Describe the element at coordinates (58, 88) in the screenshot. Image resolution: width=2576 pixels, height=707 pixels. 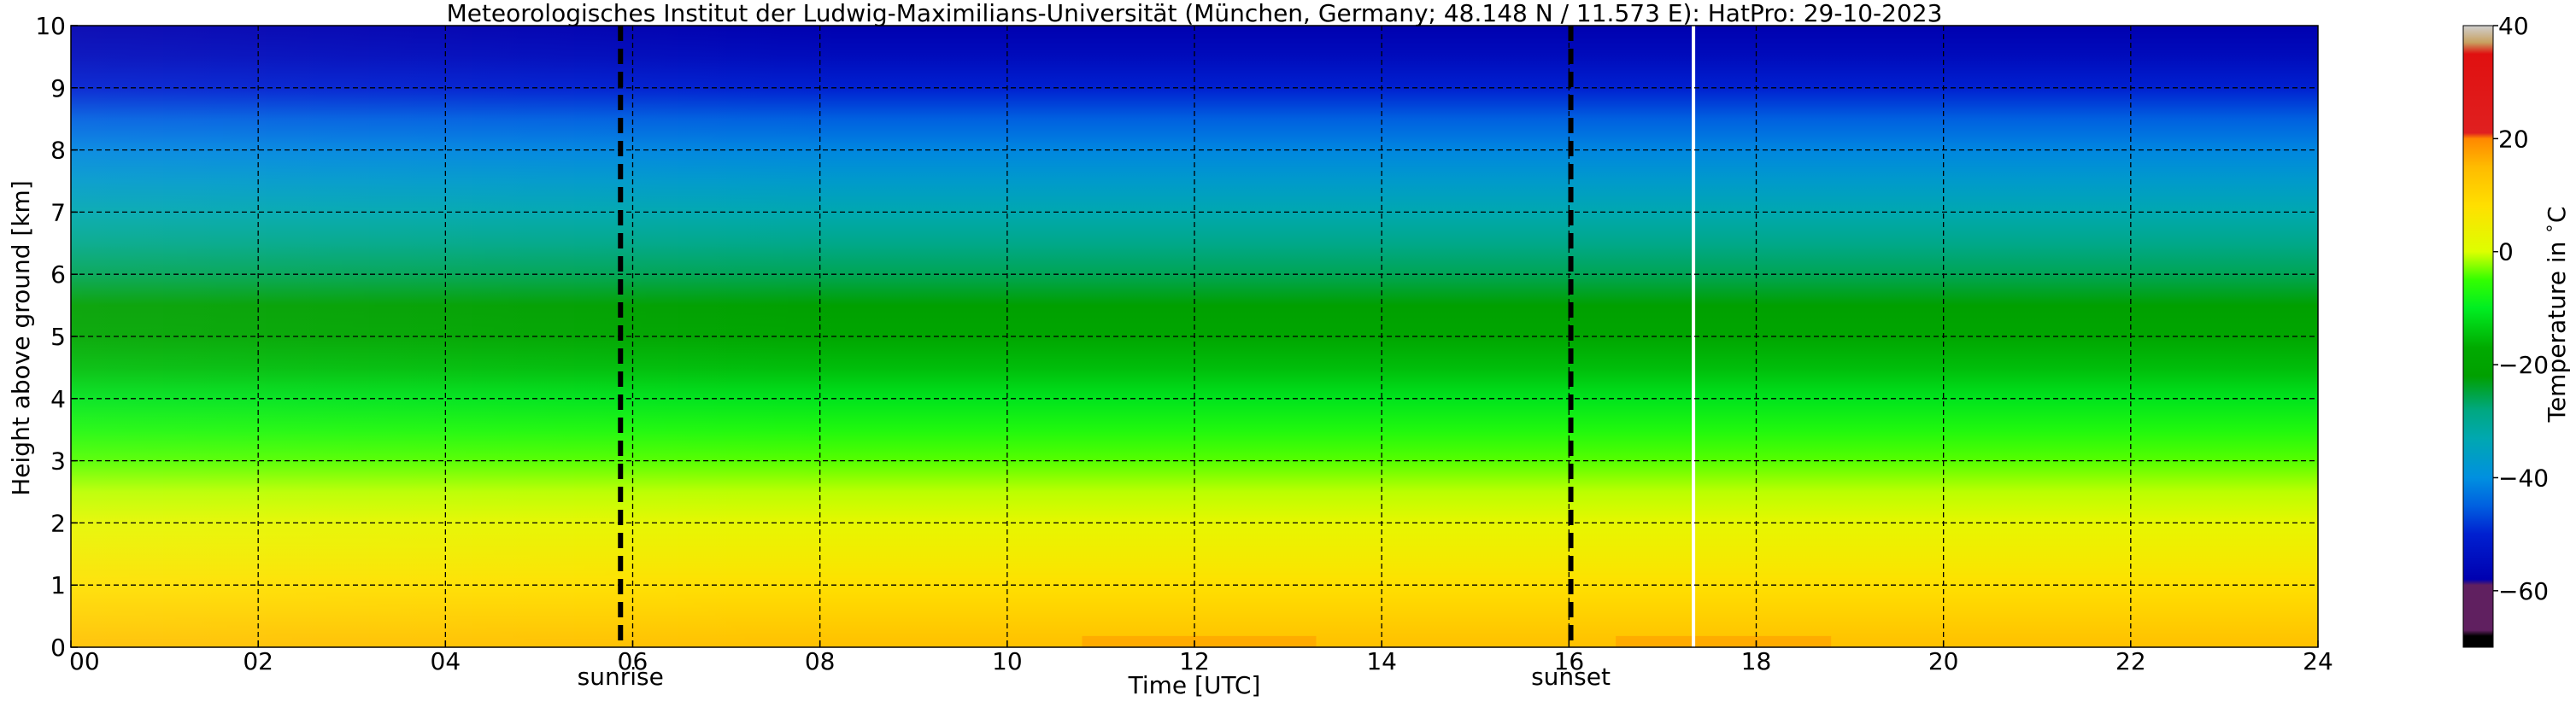
I see `y-tick-label-9: 9` at that location.